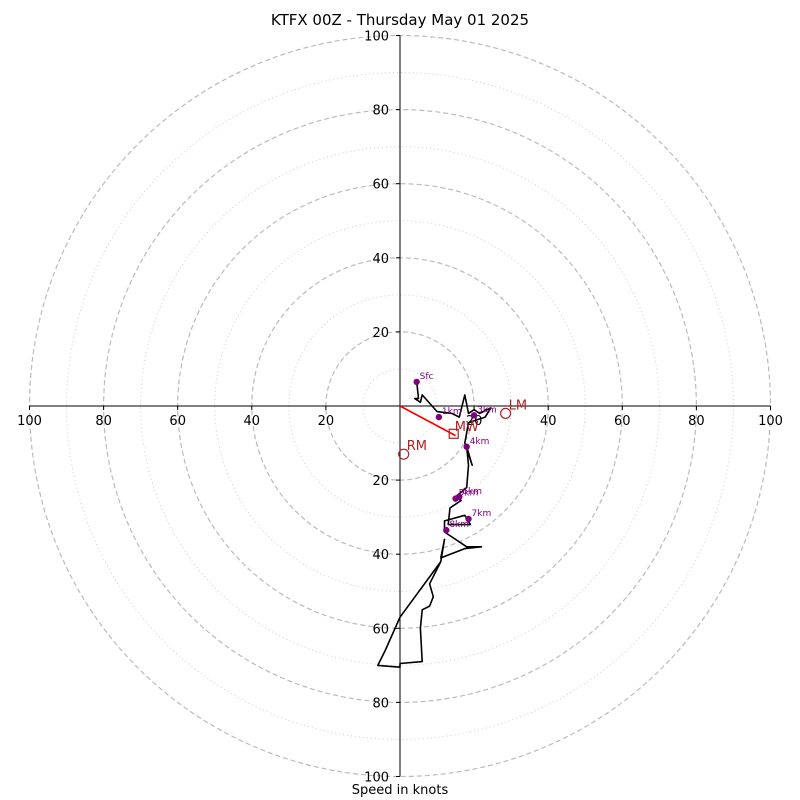  I want to click on height-marker-4km, so click(466, 446).